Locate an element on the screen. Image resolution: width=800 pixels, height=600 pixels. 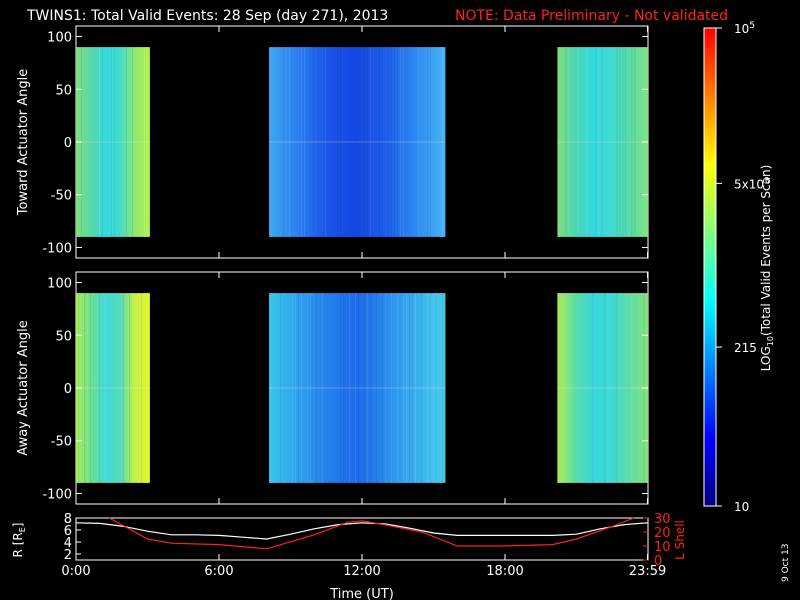
r-ytick-label: 4 is located at coordinates (68, 543).